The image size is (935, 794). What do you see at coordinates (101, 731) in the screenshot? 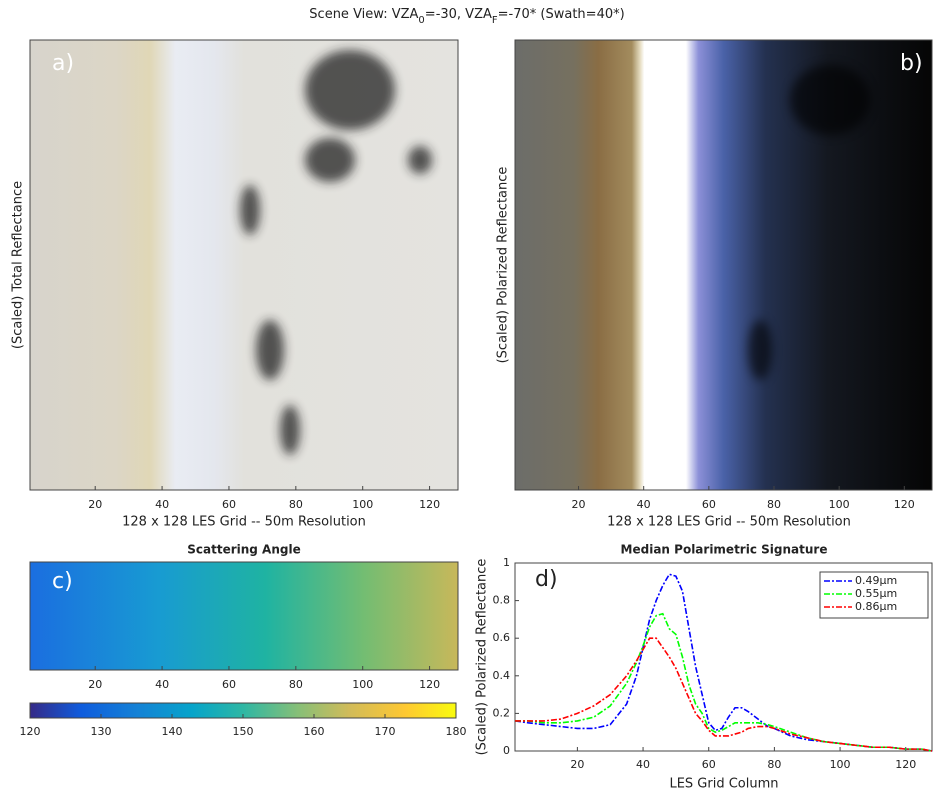
I see `x-tick-label: 130` at bounding box center [101, 731].